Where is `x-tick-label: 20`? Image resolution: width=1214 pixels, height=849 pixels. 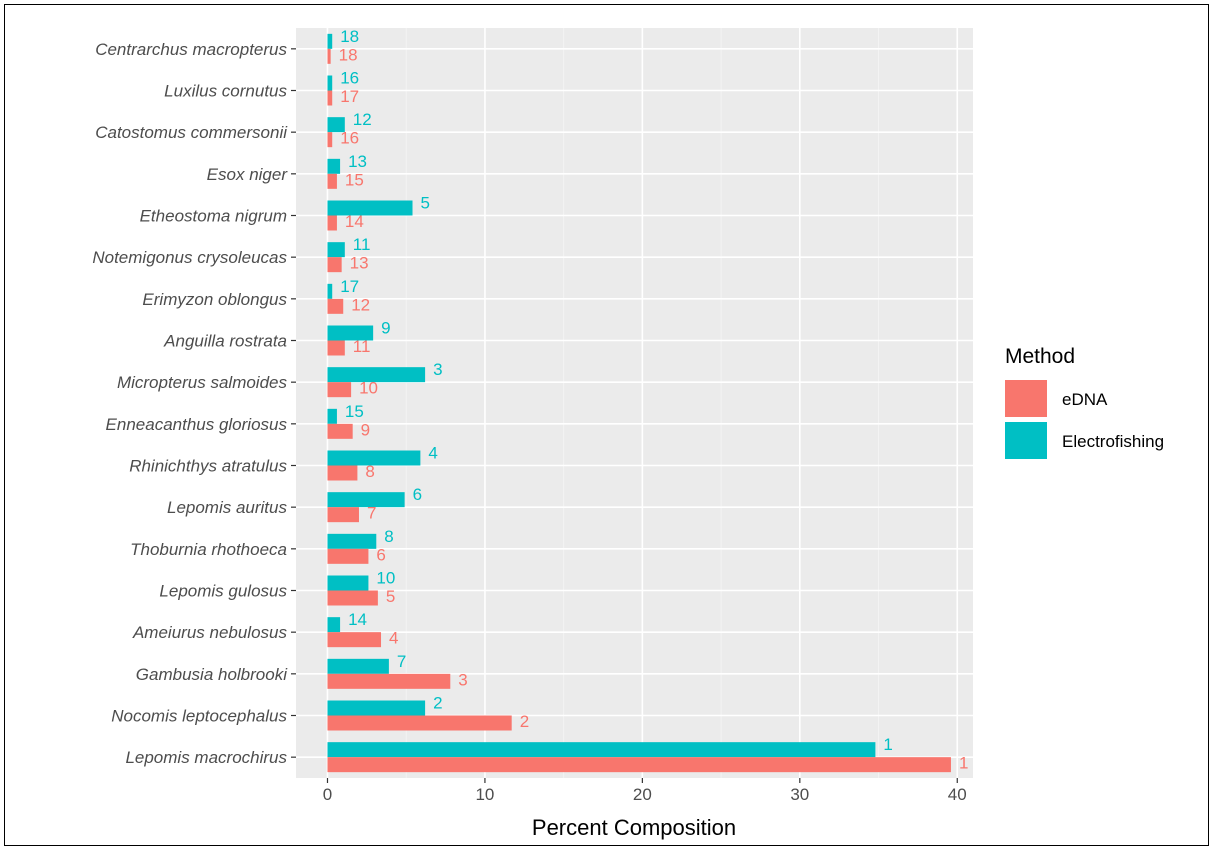
x-tick-label: 20 is located at coordinates (642, 794).